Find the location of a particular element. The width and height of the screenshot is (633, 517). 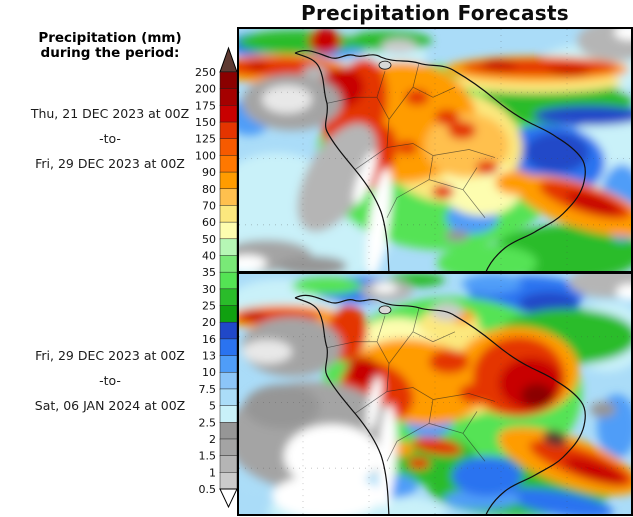

svg-text: 13 is located at coordinates (209, 356).